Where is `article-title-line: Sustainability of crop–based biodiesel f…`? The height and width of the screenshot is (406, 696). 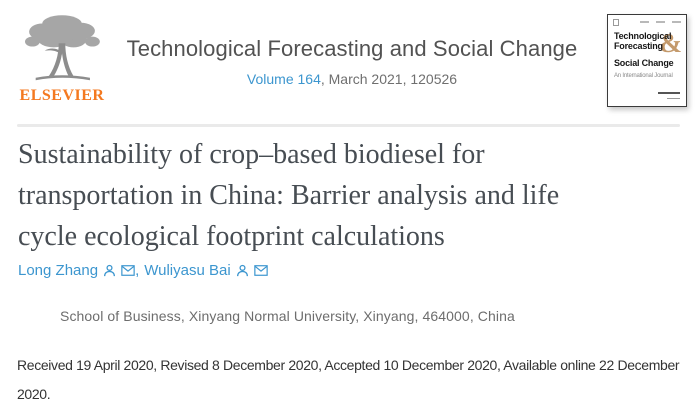
article-title-line: Sustainability of crop–based biodiesel f… is located at coordinates (251, 154).